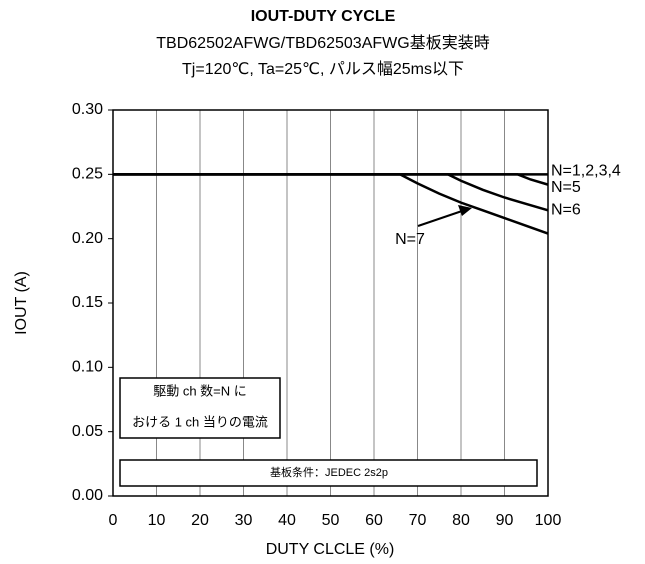  I want to click on y-tick-label: 0.20, so click(87, 238).